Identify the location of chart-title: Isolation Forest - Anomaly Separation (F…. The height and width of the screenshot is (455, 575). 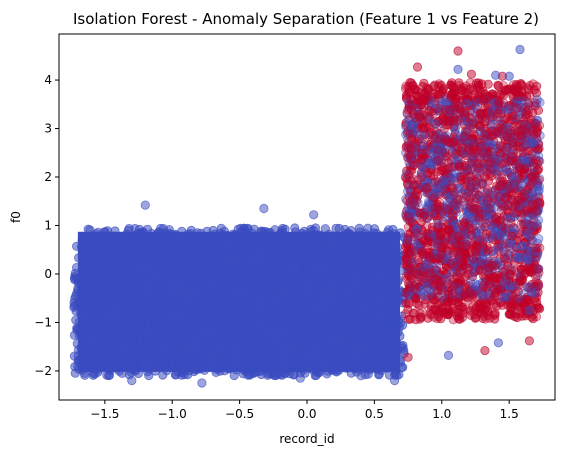
(306, 19).